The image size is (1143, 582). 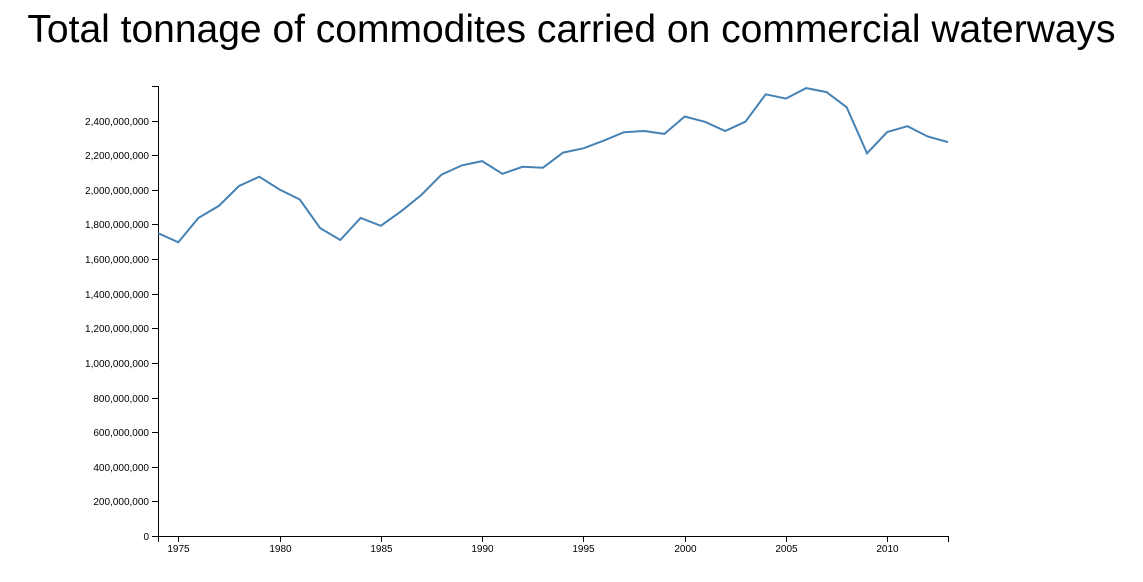 I want to click on x-tick-label: 1995, so click(x=583, y=549).